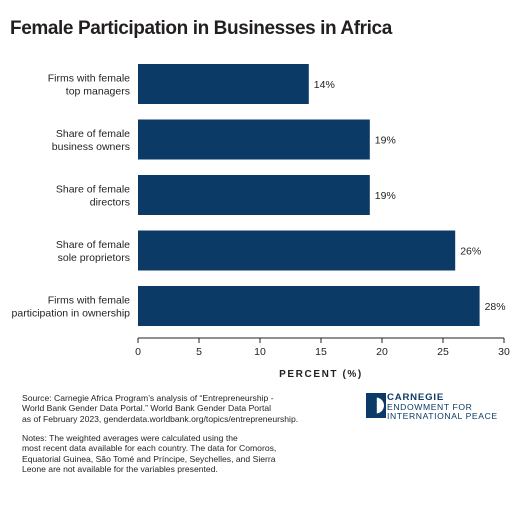 This screenshot has width=520, height=505. I want to click on x-tick-label: 25, so click(443, 352).